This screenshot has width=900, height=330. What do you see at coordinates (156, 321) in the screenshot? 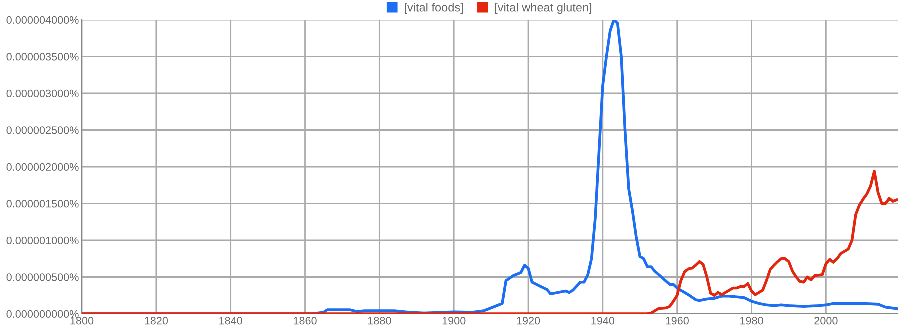
I see `x-tick-label: 1820` at bounding box center [156, 321].